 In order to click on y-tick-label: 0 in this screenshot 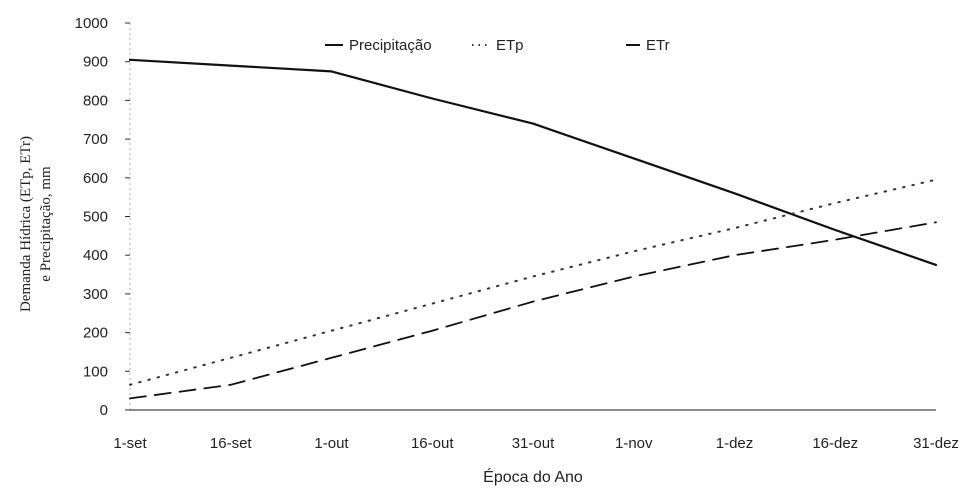, I will do `click(104, 410)`.